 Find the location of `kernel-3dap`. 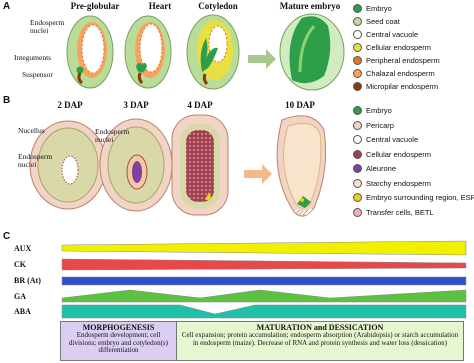

kernel-3dap is located at coordinates (136, 165).